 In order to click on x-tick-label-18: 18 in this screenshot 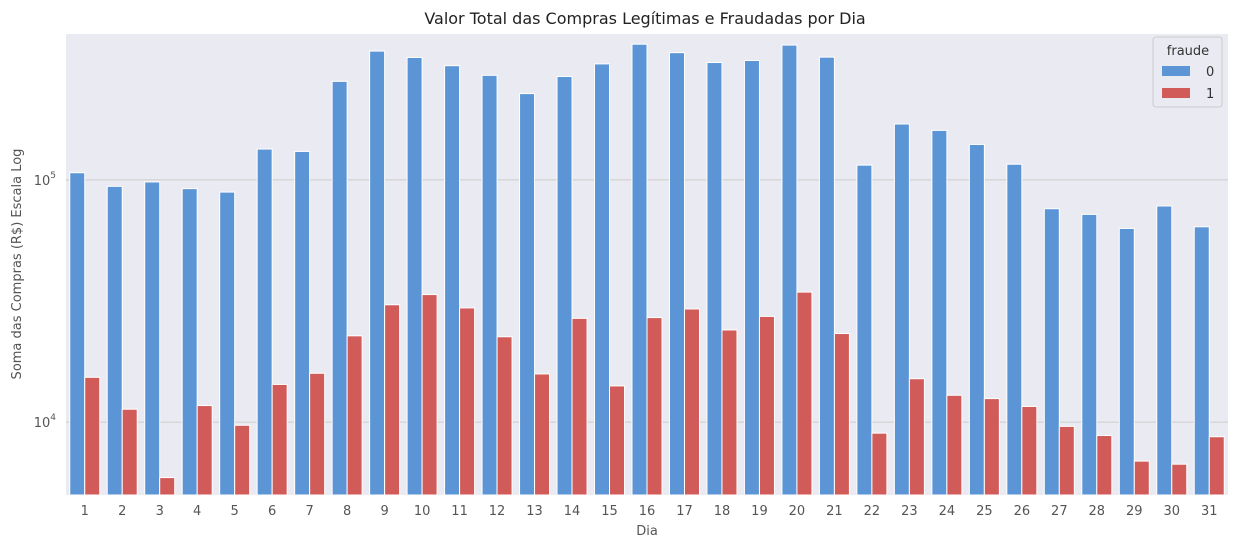, I will do `click(722, 511)`.